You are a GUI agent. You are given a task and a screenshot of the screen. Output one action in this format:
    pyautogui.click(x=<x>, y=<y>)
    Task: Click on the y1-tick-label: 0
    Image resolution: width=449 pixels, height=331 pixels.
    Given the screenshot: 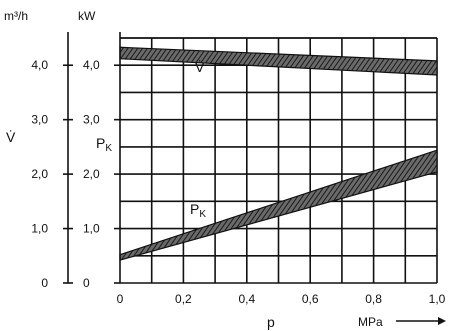 What is the action you would take?
    pyautogui.click(x=44, y=283)
    